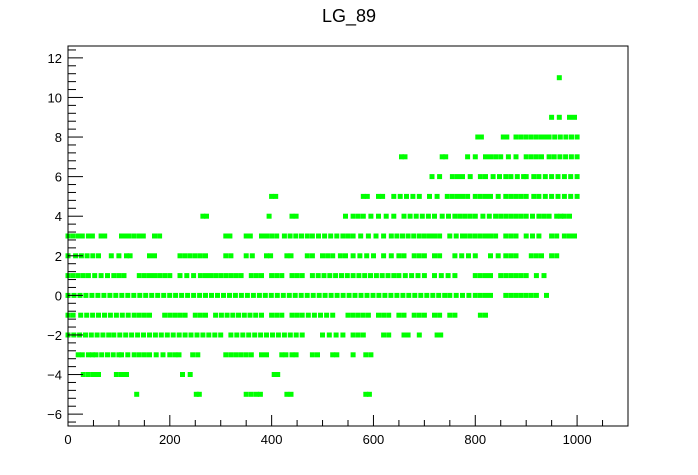  Describe the element at coordinates (349, 16) in the screenshot. I see `chart-title: LG_89` at that location.